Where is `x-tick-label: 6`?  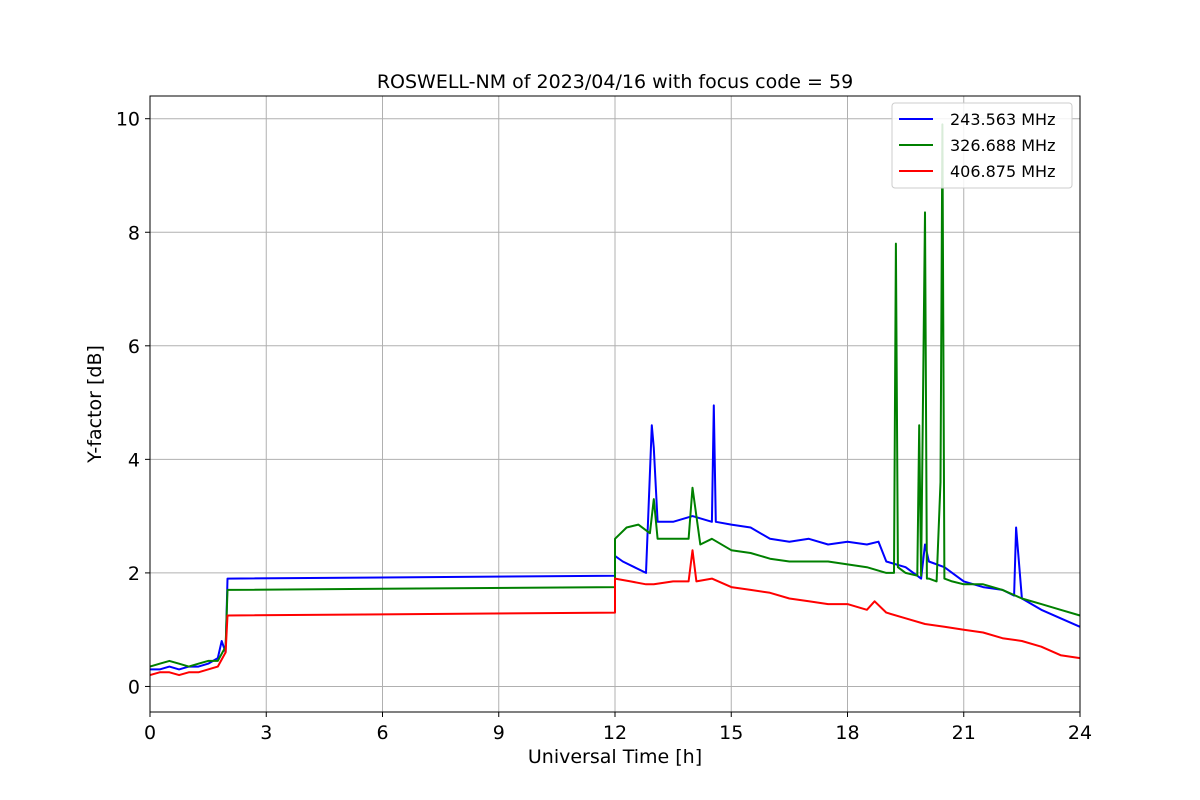 x-tick-label: 6 is located at coordinates (382, 733).